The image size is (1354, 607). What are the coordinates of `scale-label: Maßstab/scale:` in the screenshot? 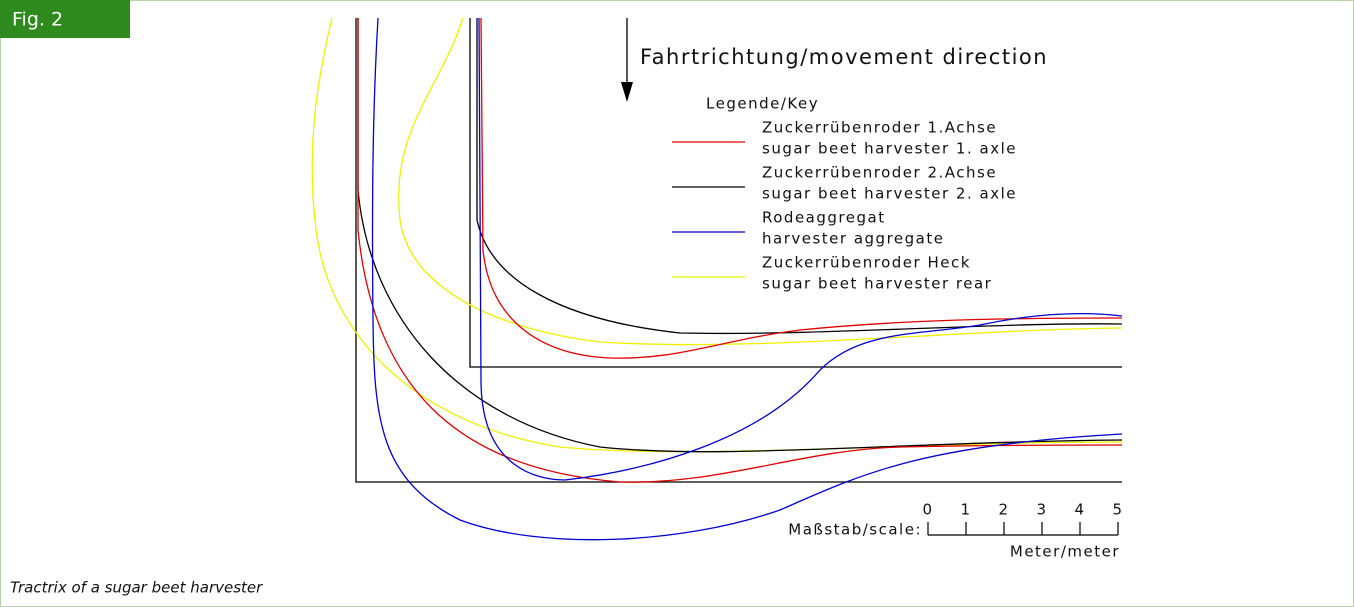 It's located at (855, 530).